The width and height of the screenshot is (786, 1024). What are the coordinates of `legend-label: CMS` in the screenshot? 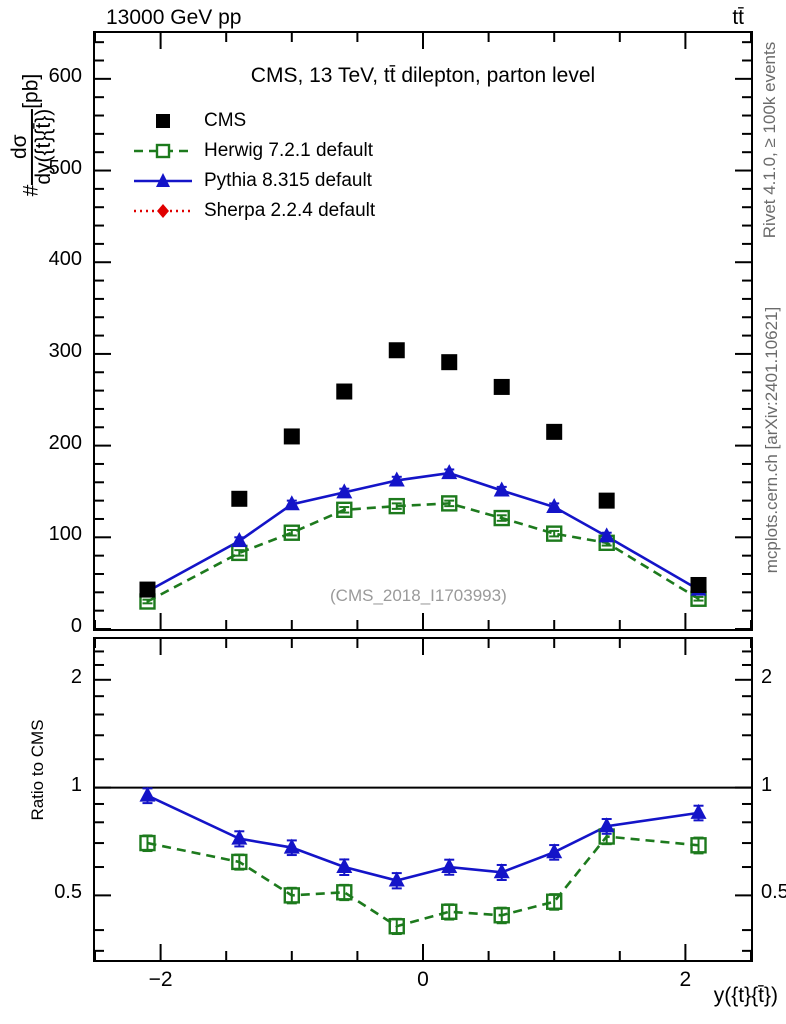 It's located at (225, 120).